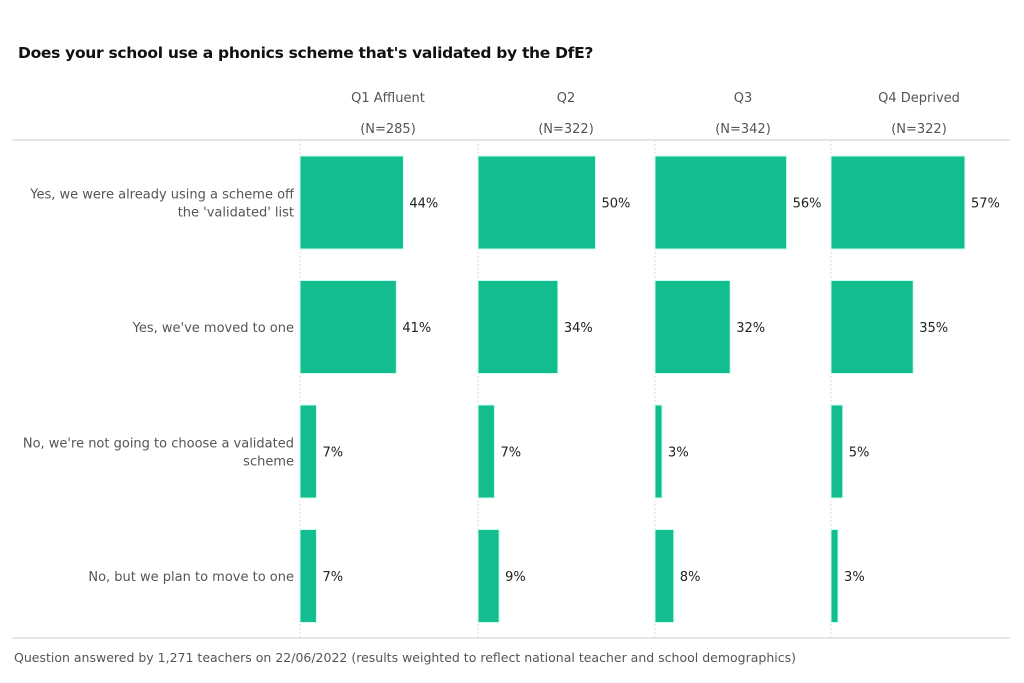 Image resolution: width=1024 pixels, height=683 pixels. What do you see at coordinates (919, 98) in the screenshot?
I see `panel-header: Q4 Deprived` at bounding box center [919, 98].